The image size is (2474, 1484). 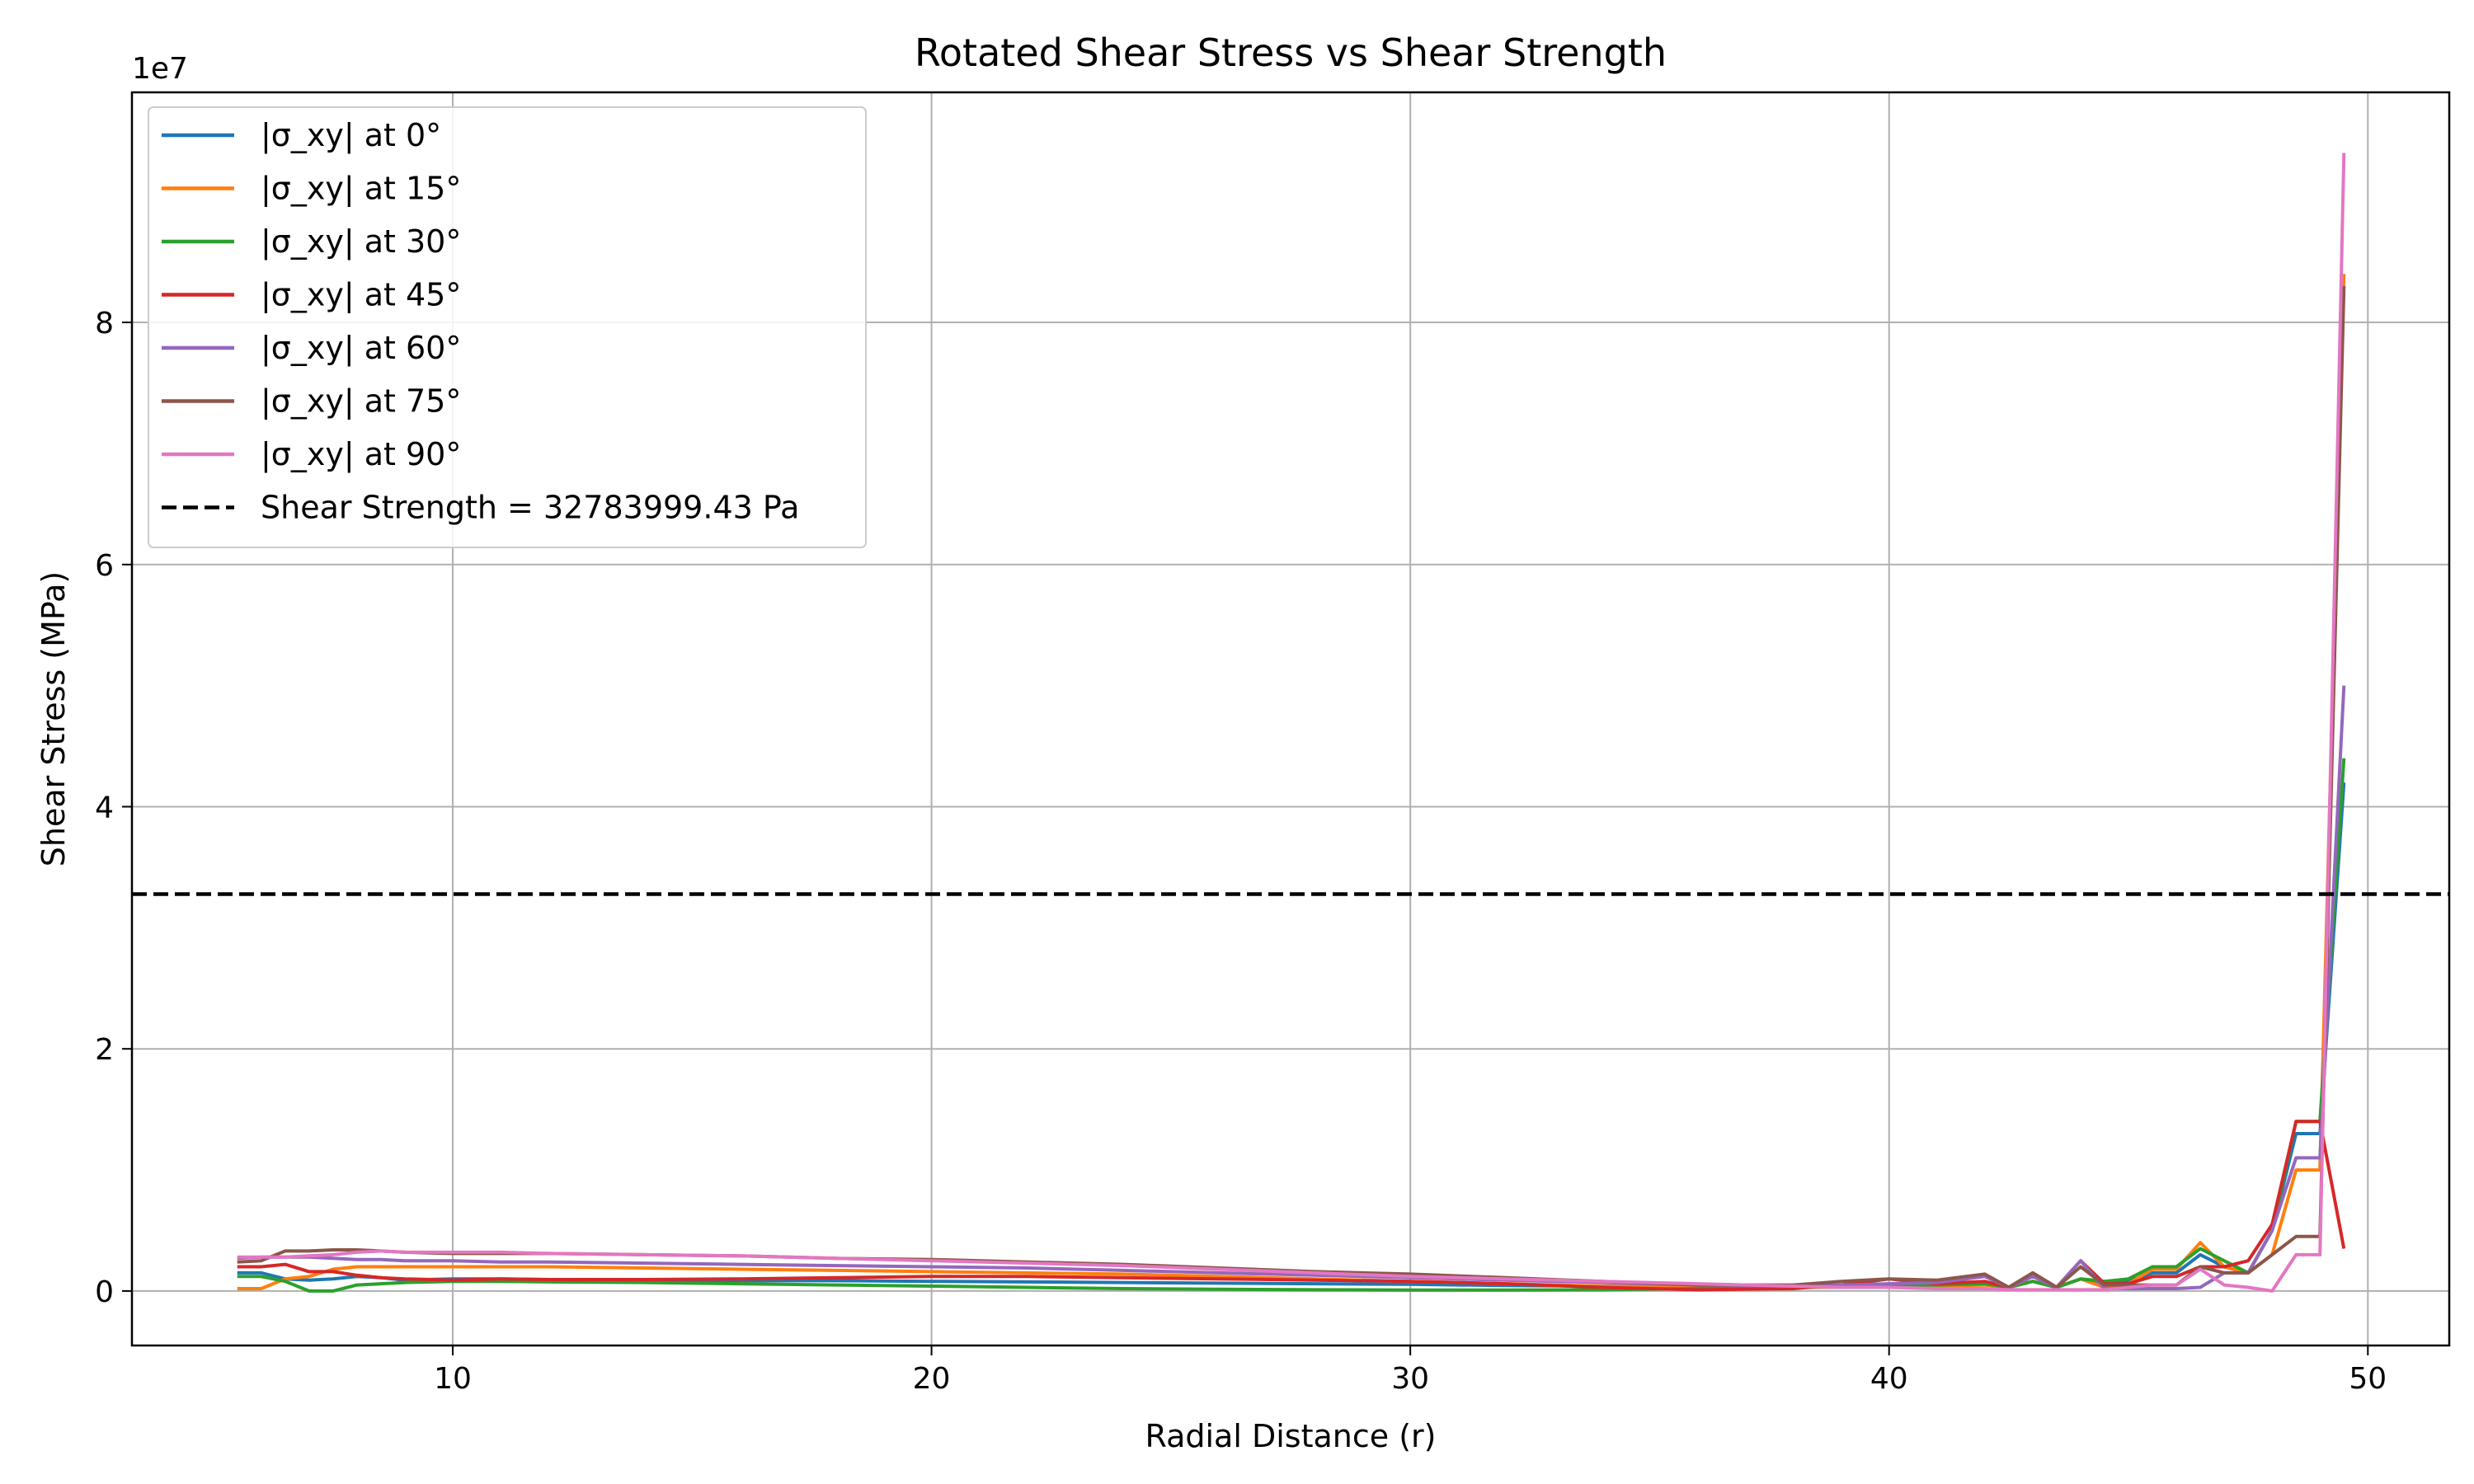 What do you see at coordinates (104, 566) in the screenshot?
I see `y-tick-label: 6` at bounding box center [104, 566].